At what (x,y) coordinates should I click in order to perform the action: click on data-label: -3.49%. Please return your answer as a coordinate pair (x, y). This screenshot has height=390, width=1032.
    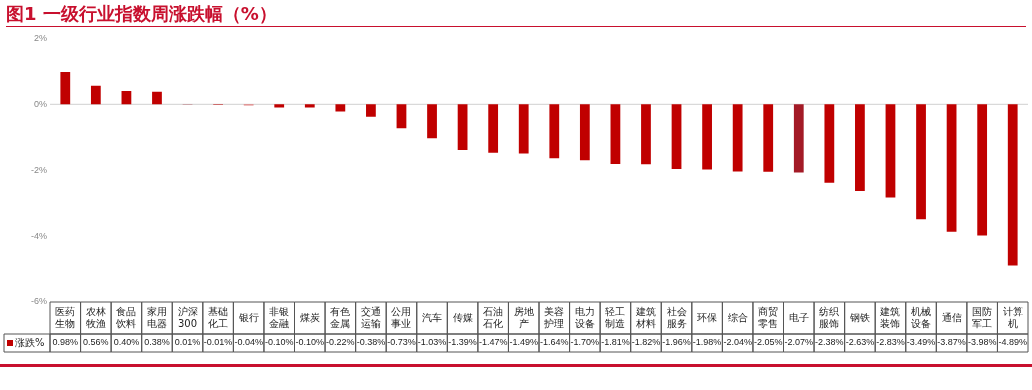
    Looking at the image, I should click on (921, 342).